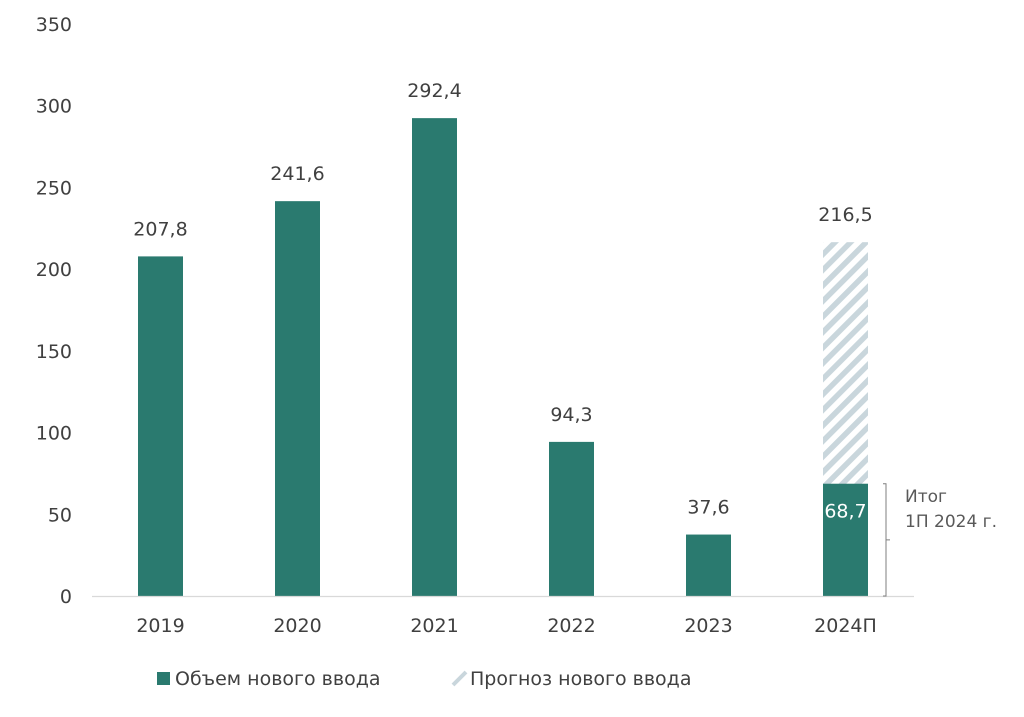 Image resolution: width=1024 pixels, height=717 pixels. Describe the element at coordinates (66, 597) in the screenshot. I see `y-tick-label: 0` at that location.